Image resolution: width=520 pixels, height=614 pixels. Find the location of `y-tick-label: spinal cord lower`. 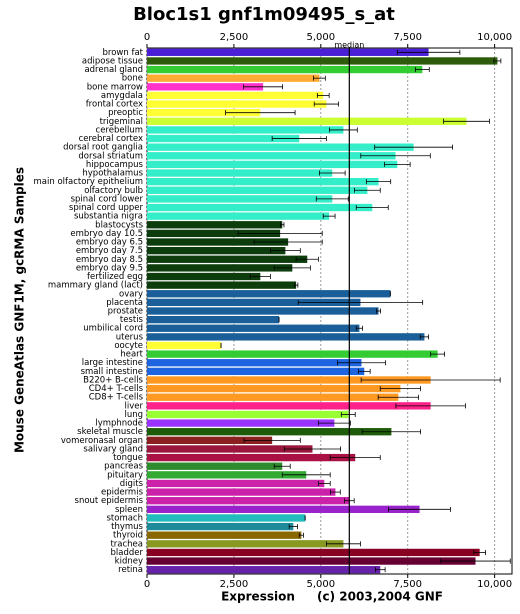

y-tick-label: spinal cord lower is located at coordinates (107, 199).